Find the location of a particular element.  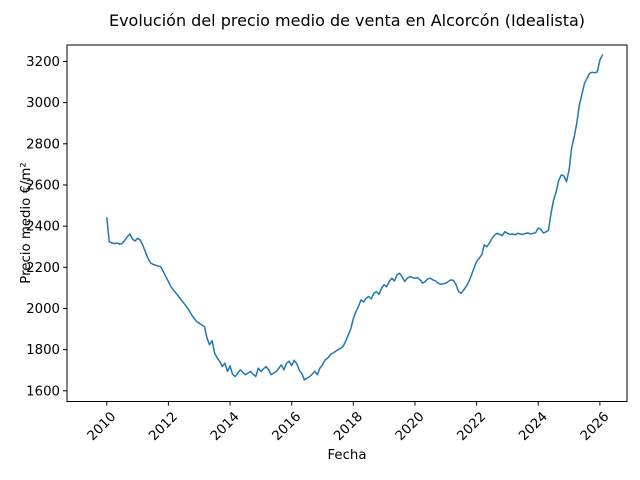

x-tick-label: 2022 is located at coordinates (472, 426).